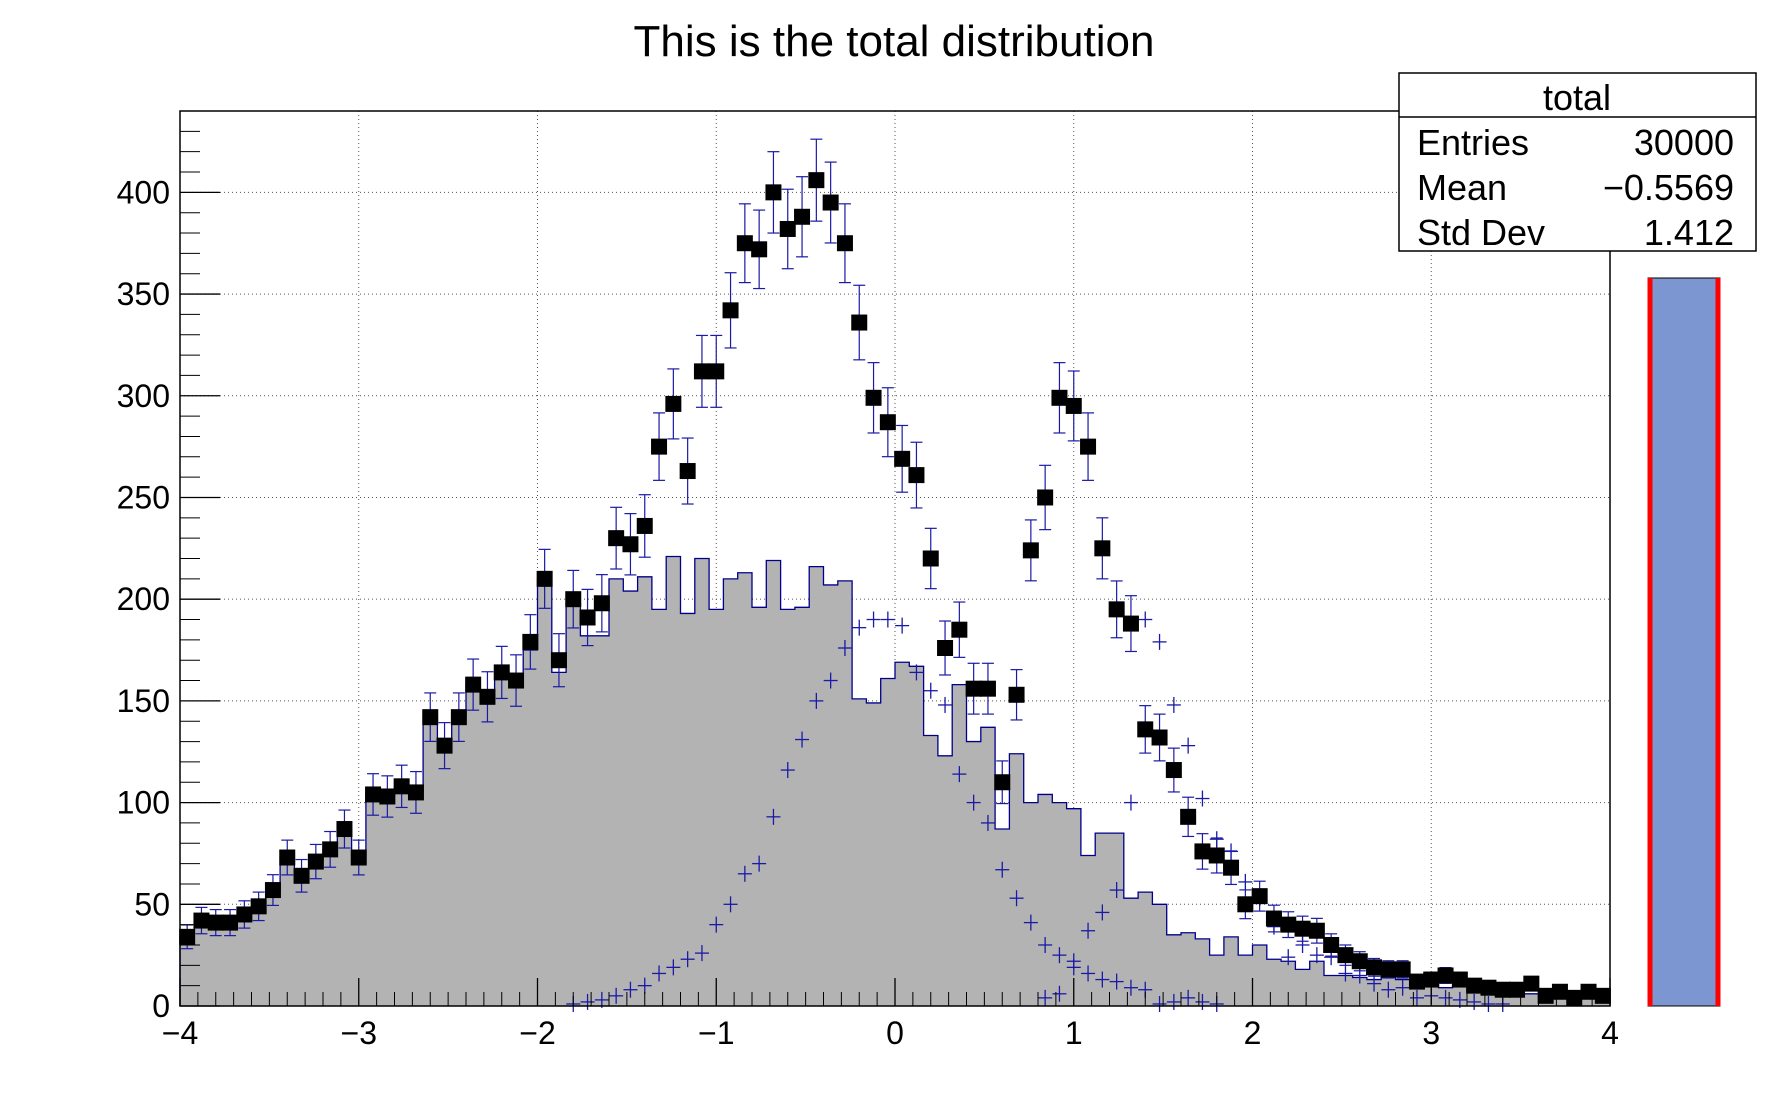 The height and width of the screenshot is (1116, 1788). What do you see at coordinates (537, 1033) in the screenshot?
I see `x-tick-label: −2` at bounding box center [537, 1033].